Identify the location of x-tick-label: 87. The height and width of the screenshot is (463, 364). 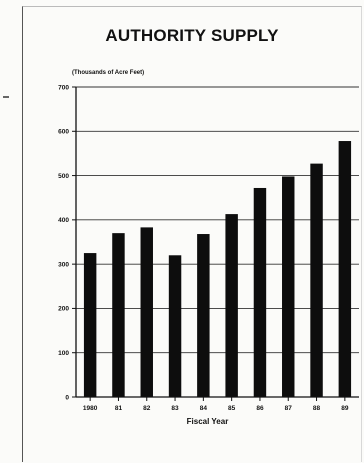
(289, 408).